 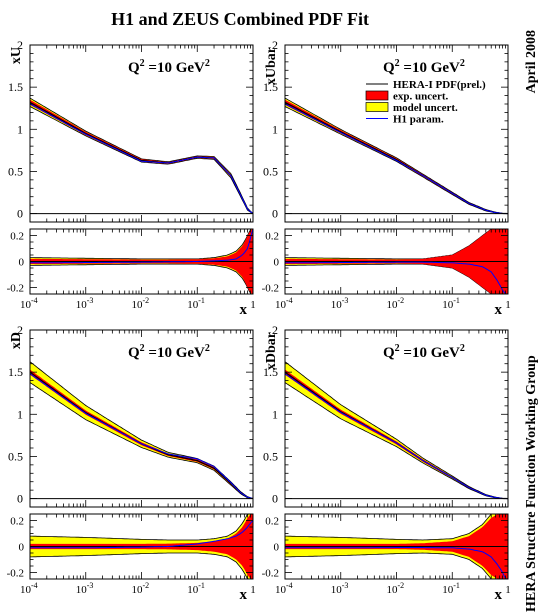 I want to click on ratio-x-axis-xU: 10⁻⁴ 10⁻³ 10⁻² 10⁻¹ 1, so click(x=138, y=270).